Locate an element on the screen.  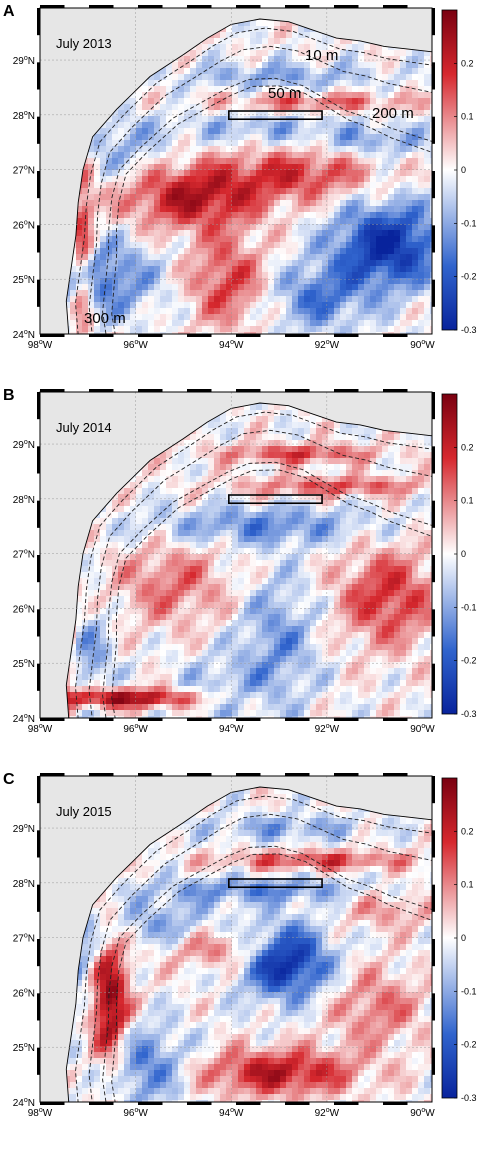
isobath-label: 50 m is located at coordinates (284, 93).